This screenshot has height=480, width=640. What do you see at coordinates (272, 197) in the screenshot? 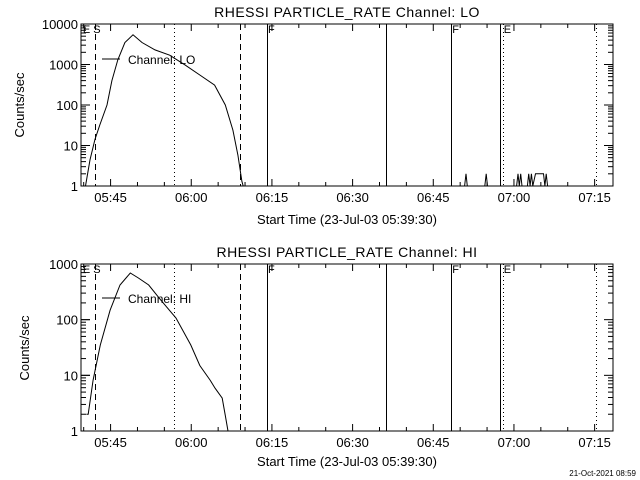
I see `lo-x-tick-label: 06:15` at bounding box center [272, 197].